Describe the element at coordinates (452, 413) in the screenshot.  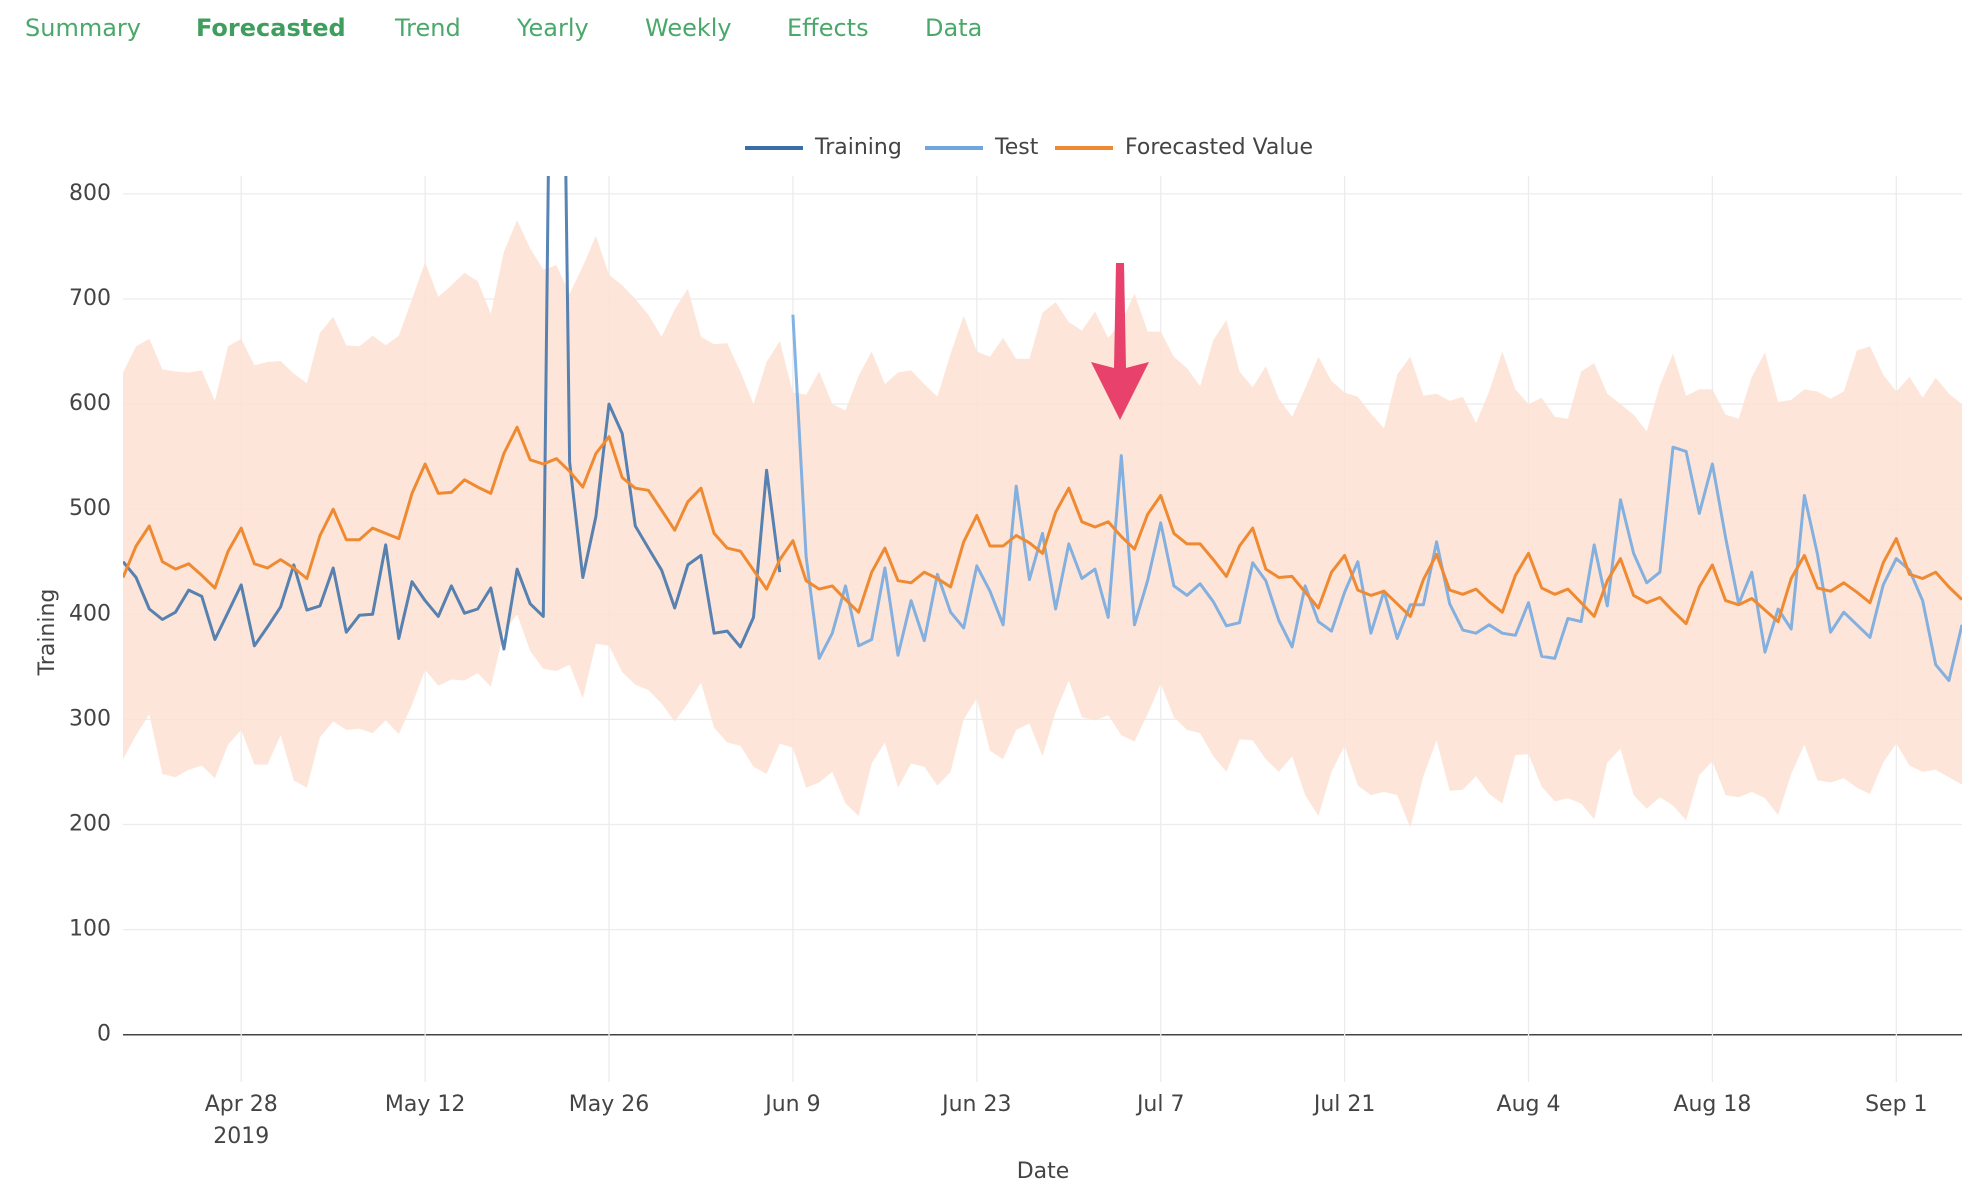
I see `series-line` at that location.